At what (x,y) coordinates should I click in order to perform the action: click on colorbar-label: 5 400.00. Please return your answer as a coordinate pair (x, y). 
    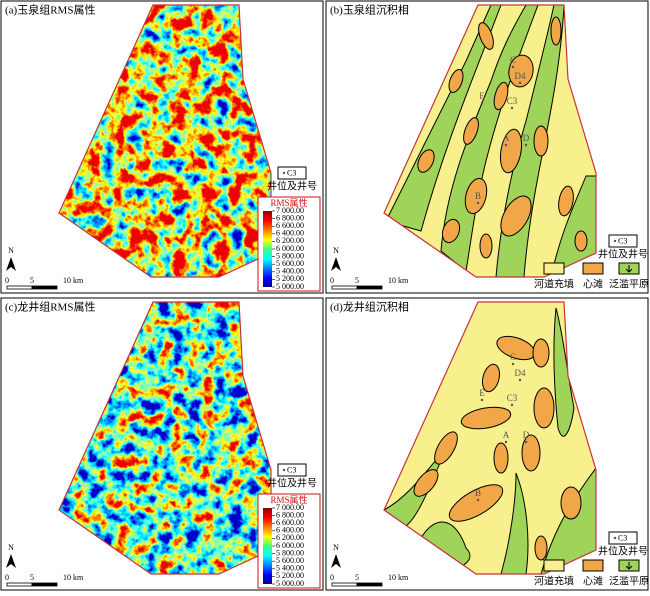
    Looking at the image, I should click on (290, 271).